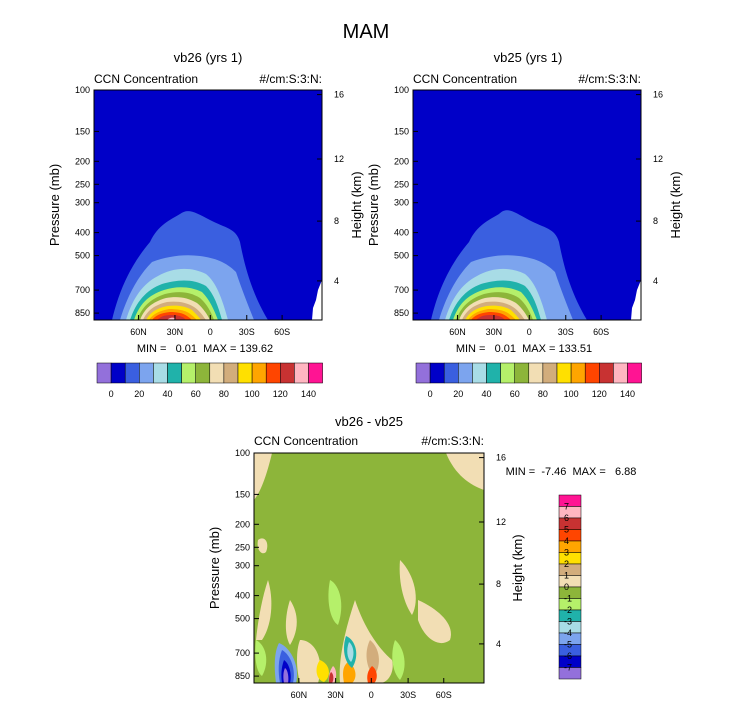 This screenshot has width=733, height=707. What do you see at coordinates (336, 281) in the screenshot?
I see `y-tick-label-right: 4` at bounding box center [336, 281].